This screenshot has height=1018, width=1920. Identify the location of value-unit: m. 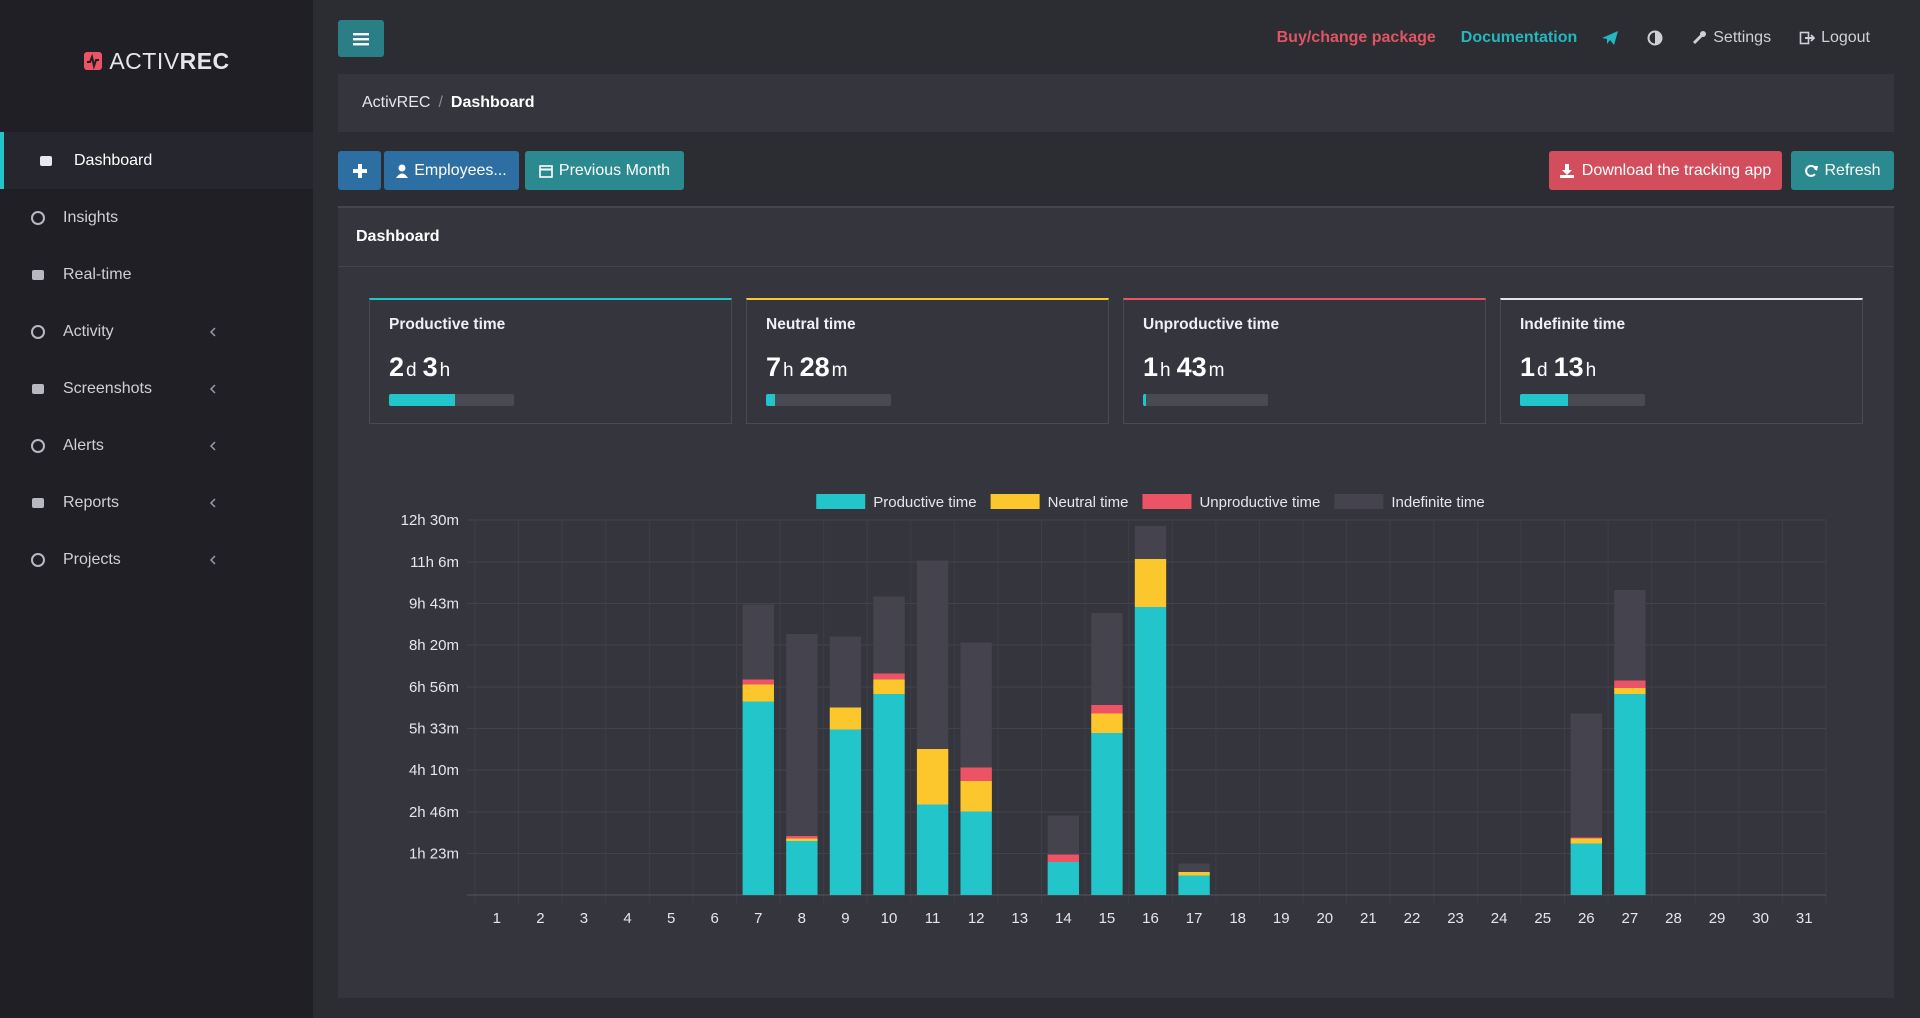
(839, 370).